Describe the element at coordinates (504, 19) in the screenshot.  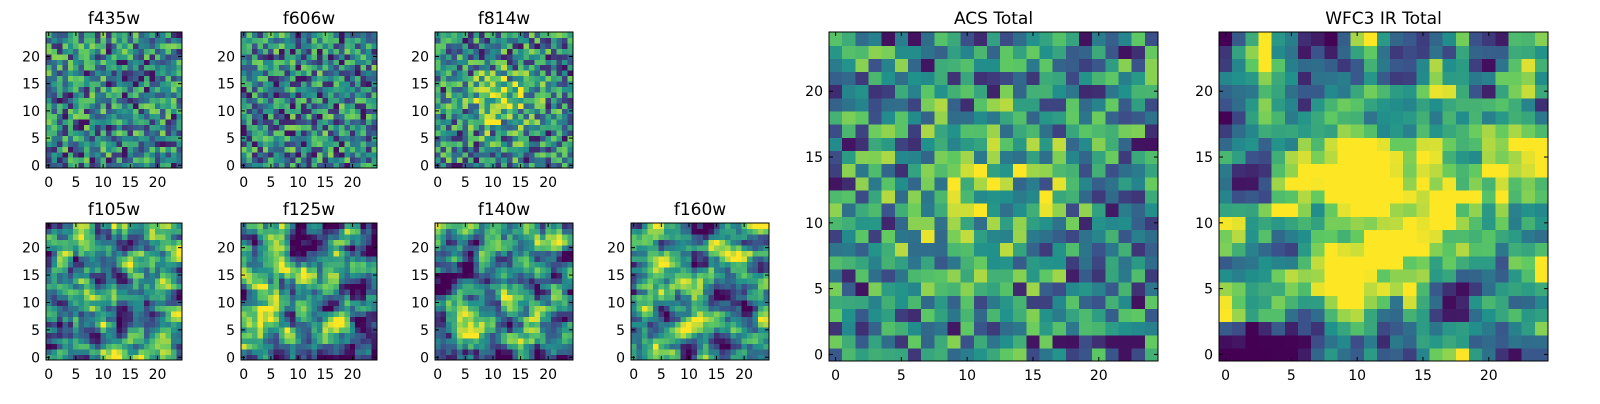
I see `panel-title: f814w` at that location.